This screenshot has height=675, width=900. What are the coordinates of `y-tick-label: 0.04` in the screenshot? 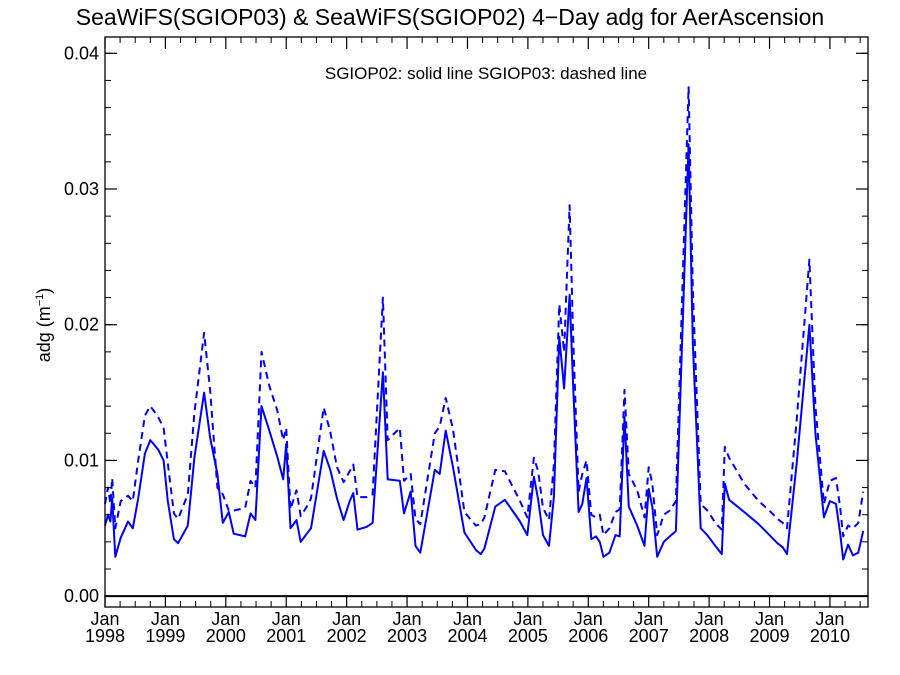 It's located at (81, 53).